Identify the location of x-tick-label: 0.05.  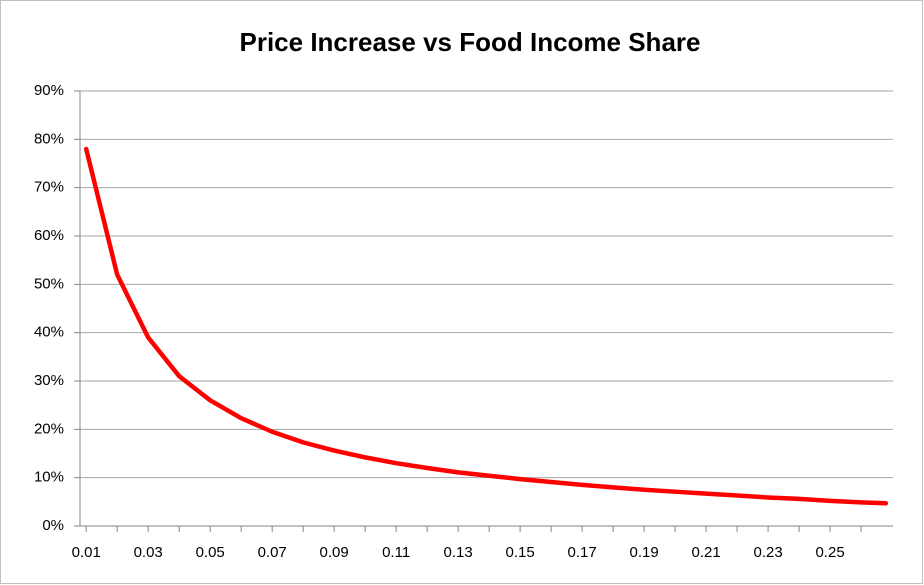
(210, 552).